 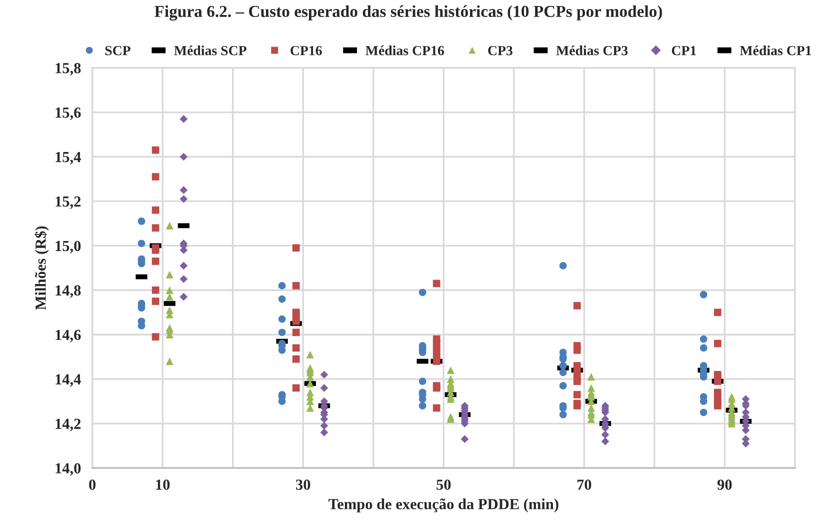 What do you see at coordinates (500, 51) in the screenshot?
I see `legend-label: CP3` at bounding box center [500, 51].